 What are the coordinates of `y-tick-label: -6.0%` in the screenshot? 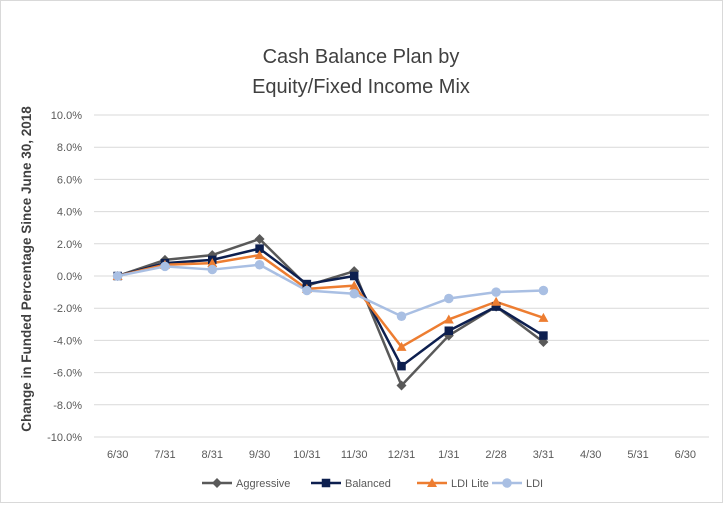 It's located at (67, 374).